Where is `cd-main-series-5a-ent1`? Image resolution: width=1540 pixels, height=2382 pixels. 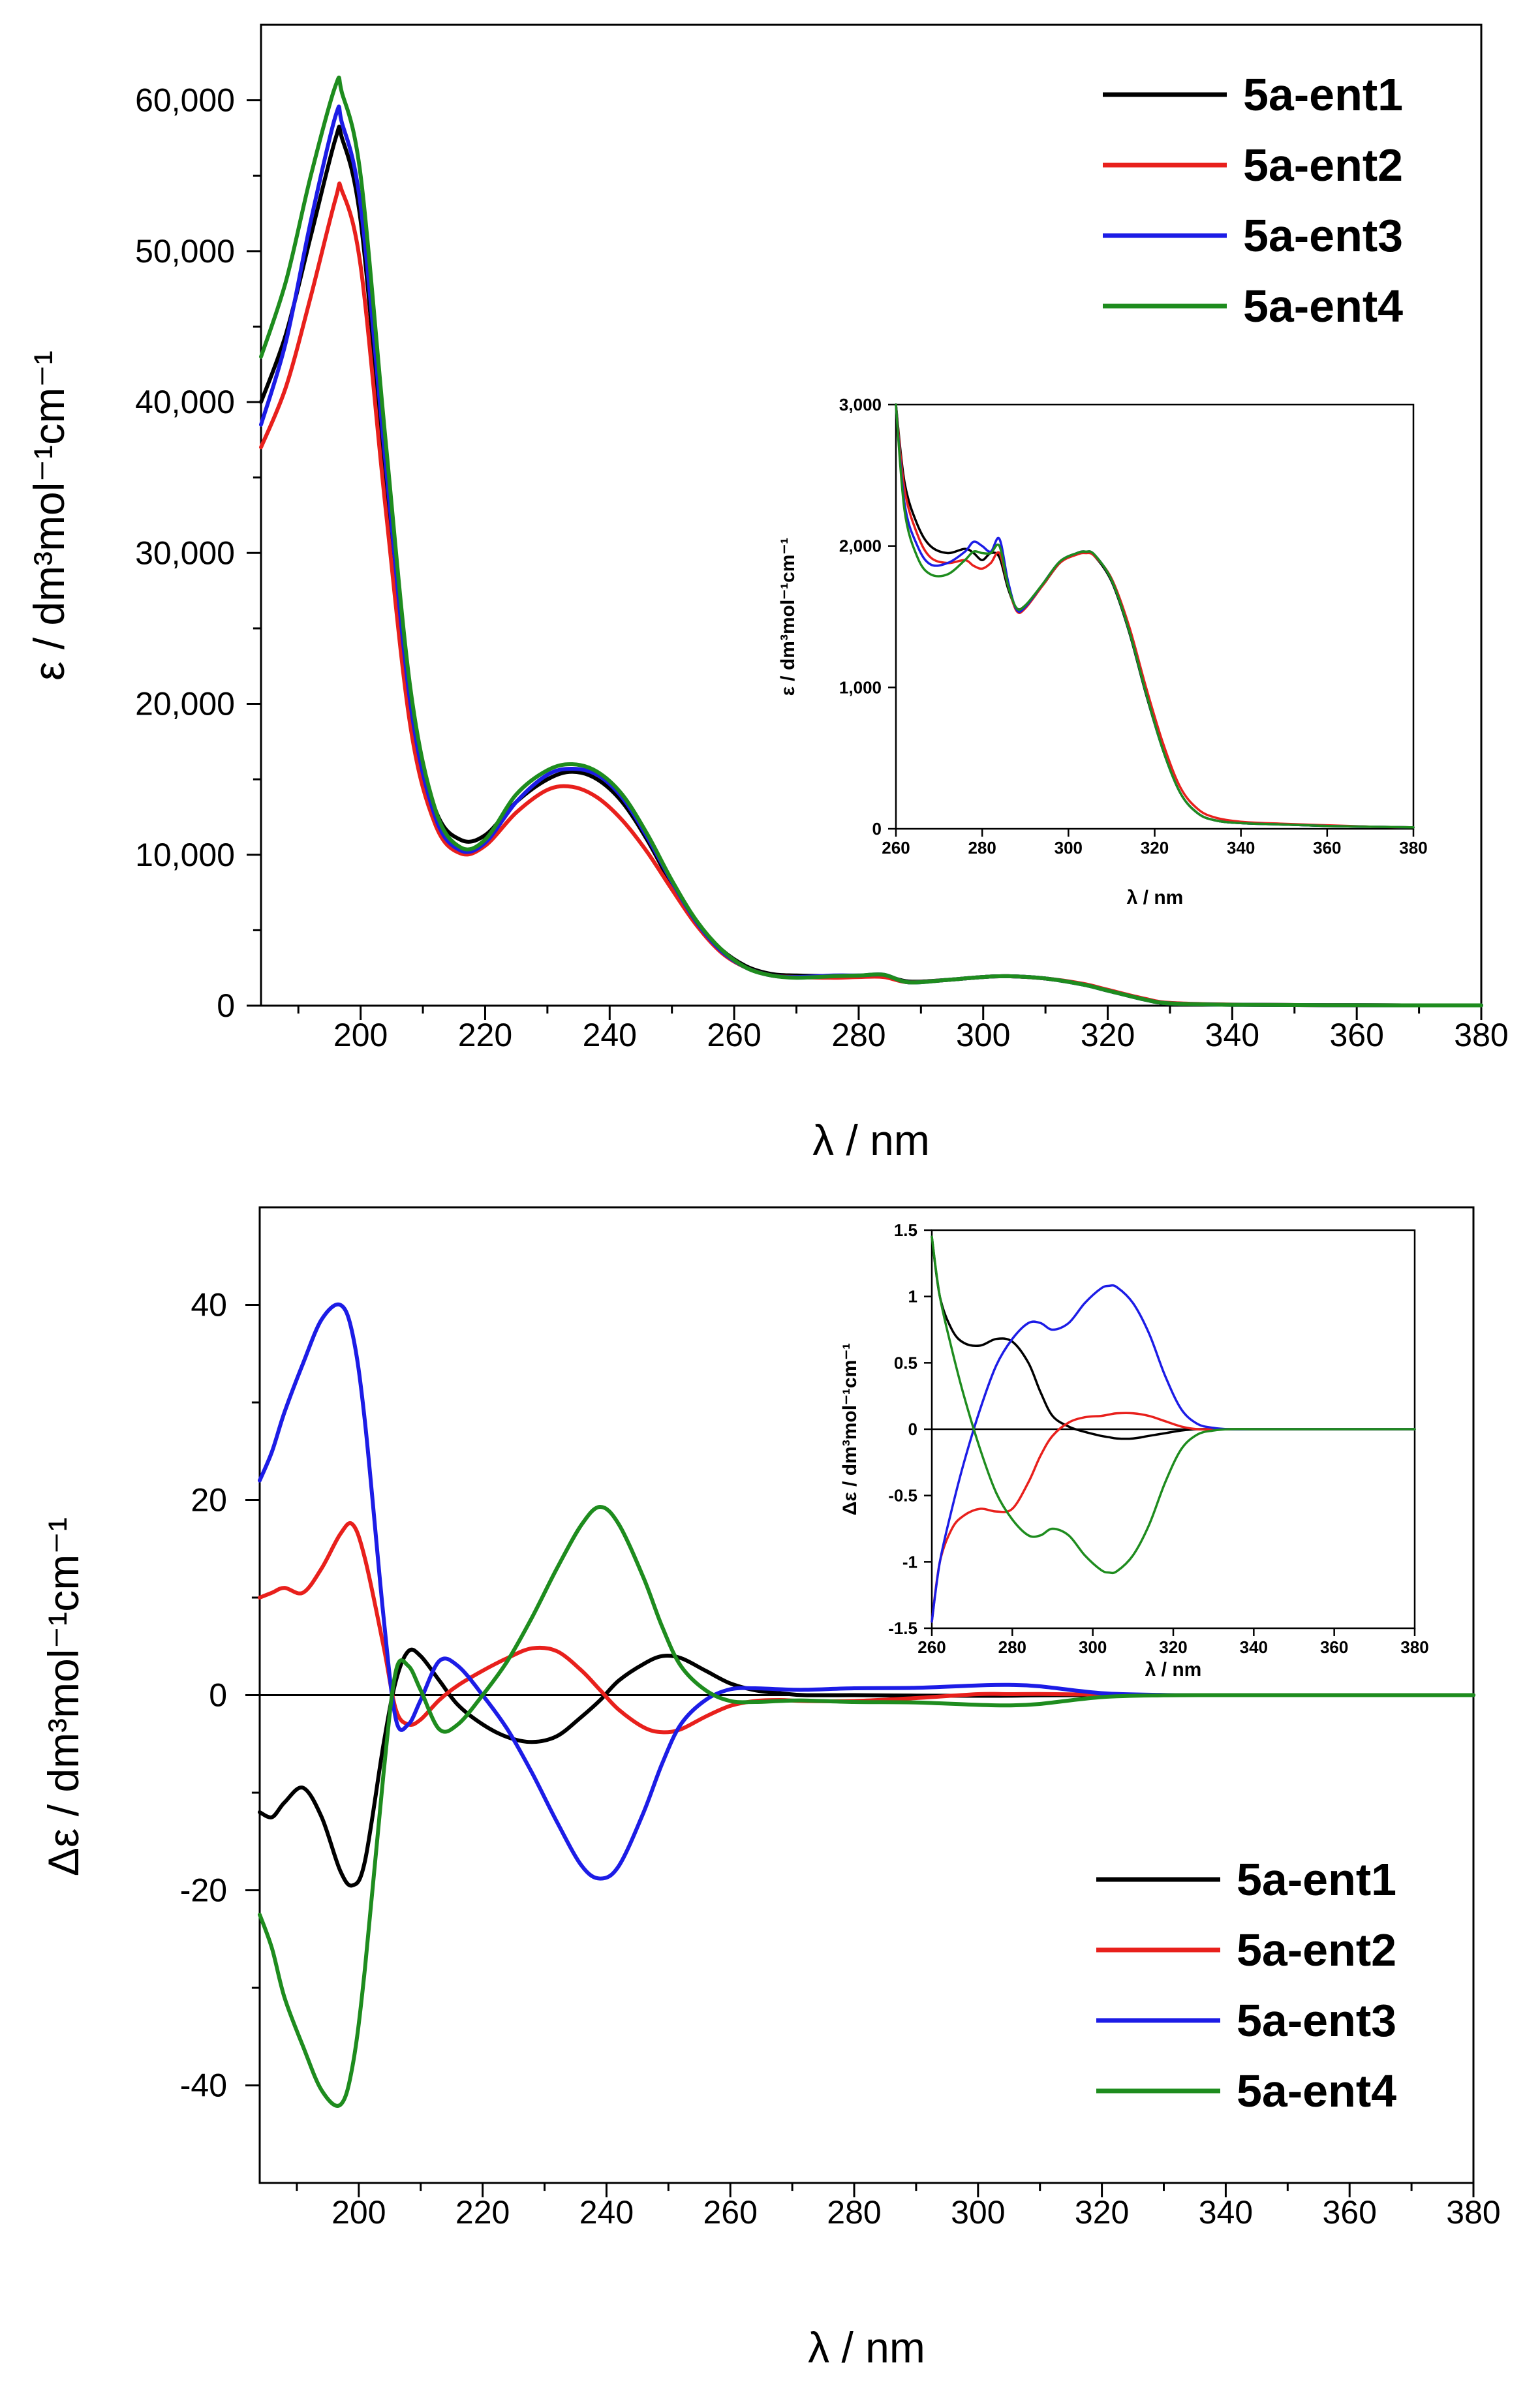
cd-main-series-5a-ent1 is located at coordinates (866, 1768).